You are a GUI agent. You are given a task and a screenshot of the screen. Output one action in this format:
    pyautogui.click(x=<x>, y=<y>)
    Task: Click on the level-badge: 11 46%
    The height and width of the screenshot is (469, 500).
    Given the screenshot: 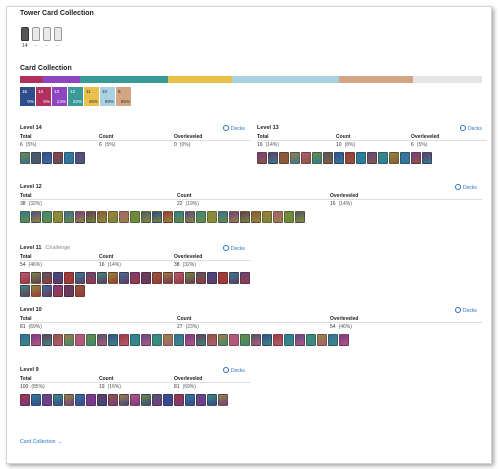 What is the action you would take?
    pyautogui.click(x=91, y=96)
    